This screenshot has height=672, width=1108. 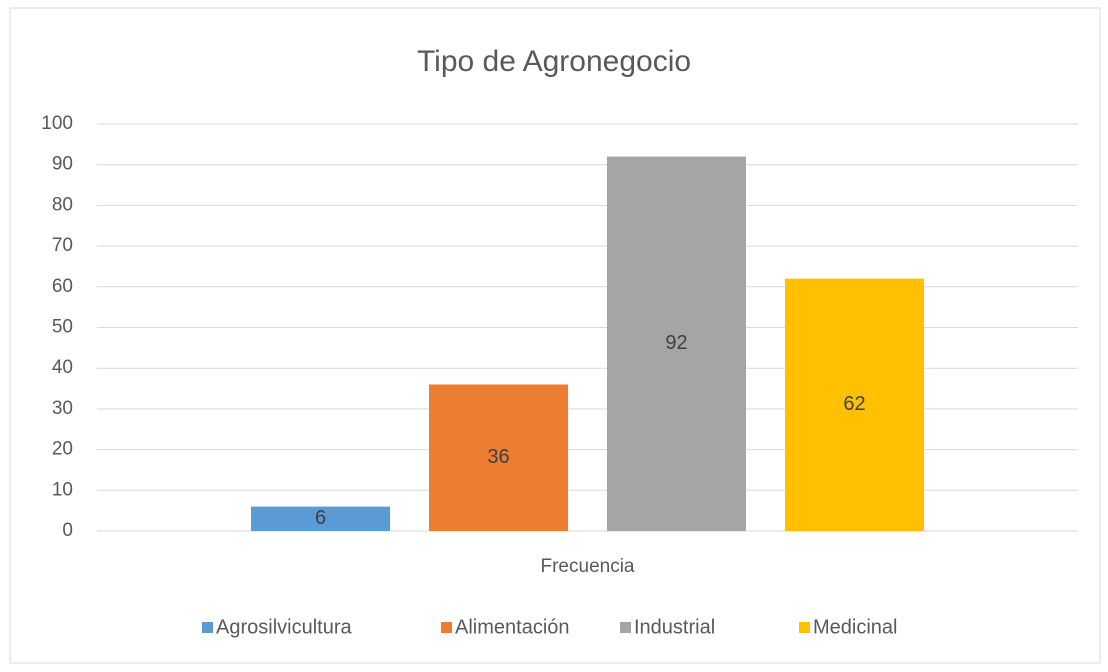 I want to click on y-tick-label: 40, so click(x=62, y=367).